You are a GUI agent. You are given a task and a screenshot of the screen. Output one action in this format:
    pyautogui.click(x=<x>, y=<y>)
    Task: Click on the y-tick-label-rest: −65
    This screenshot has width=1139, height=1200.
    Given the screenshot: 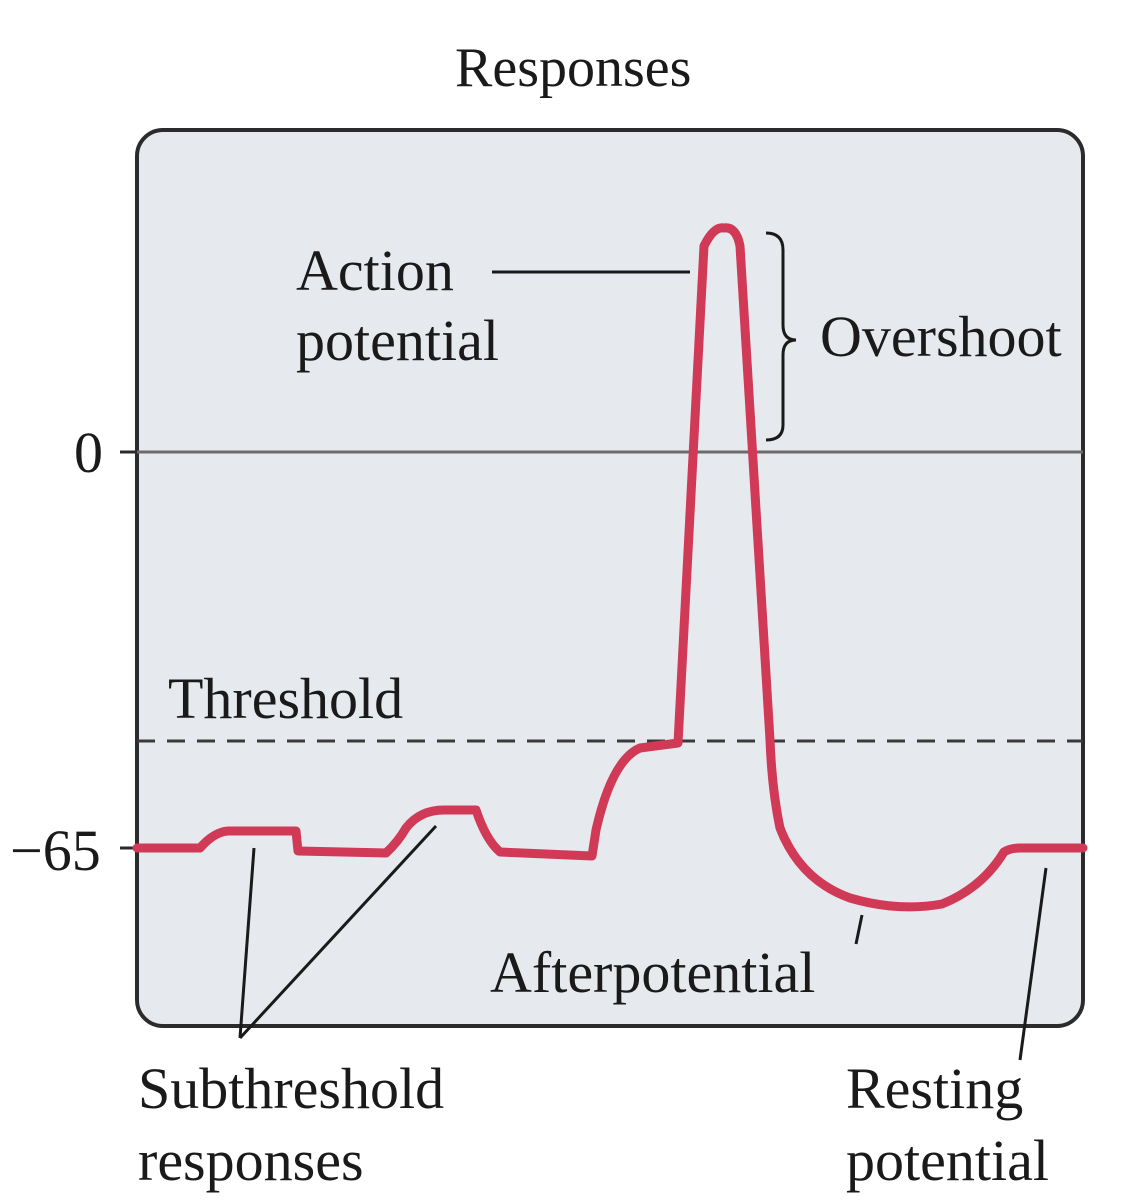 What is the action you would take?
    pyautogui.click(x=55, y=850)
    